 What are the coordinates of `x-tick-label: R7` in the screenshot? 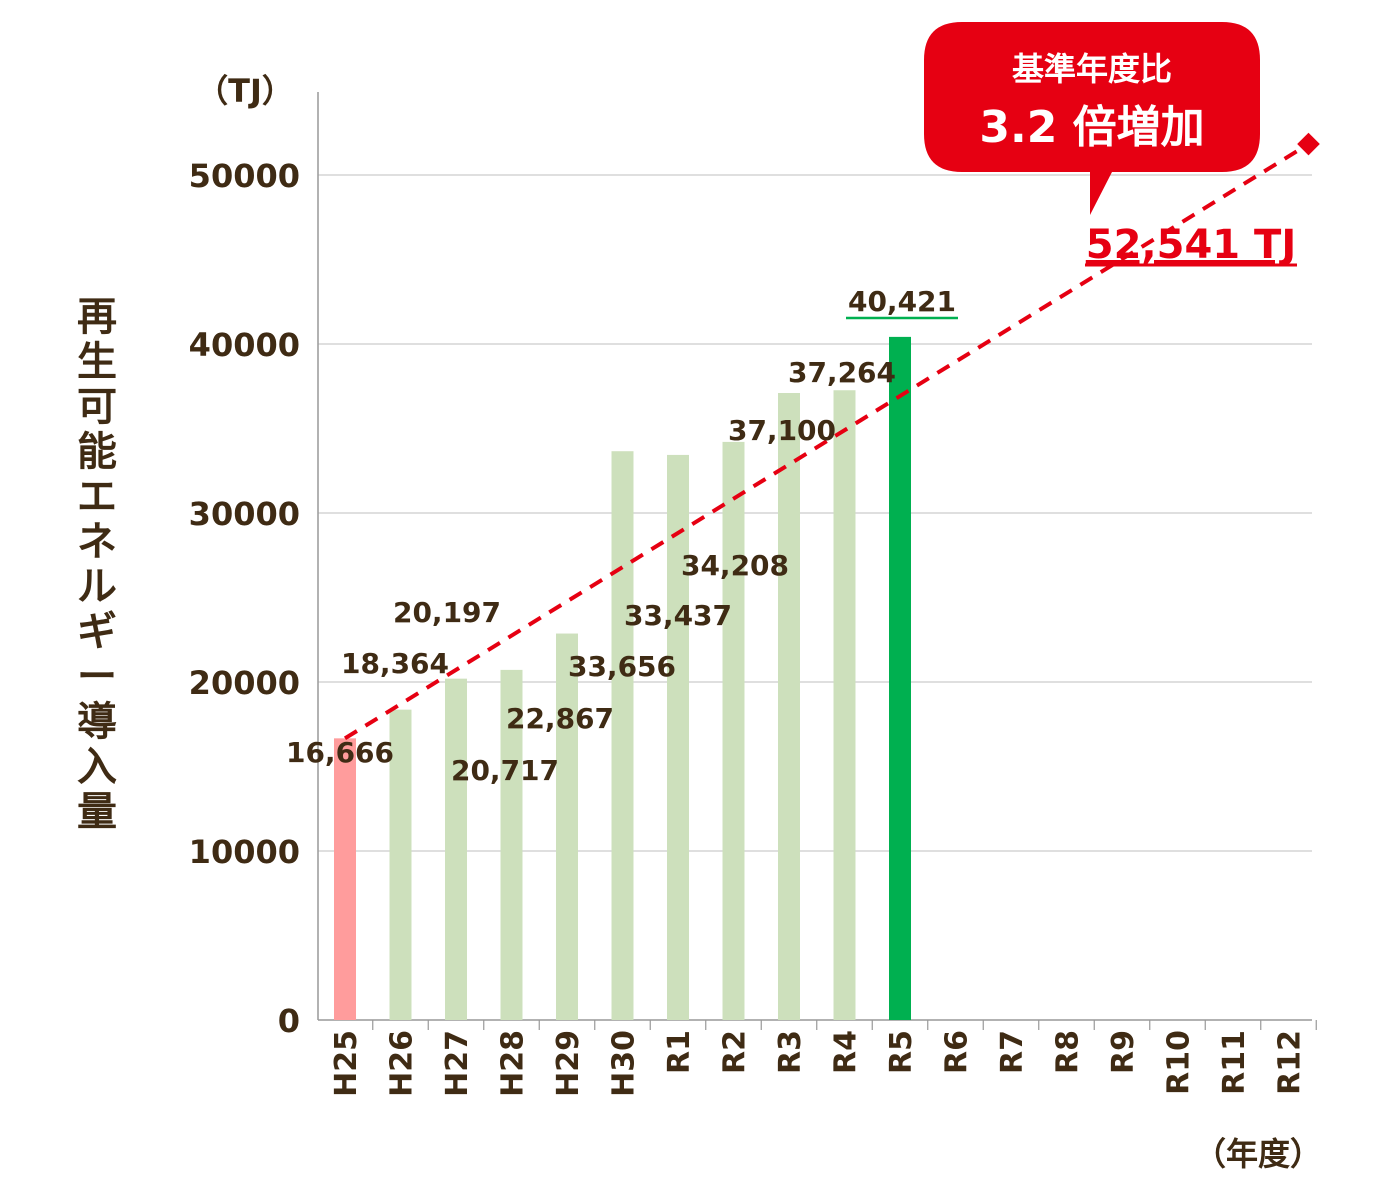 It's located at (1012, 1052).